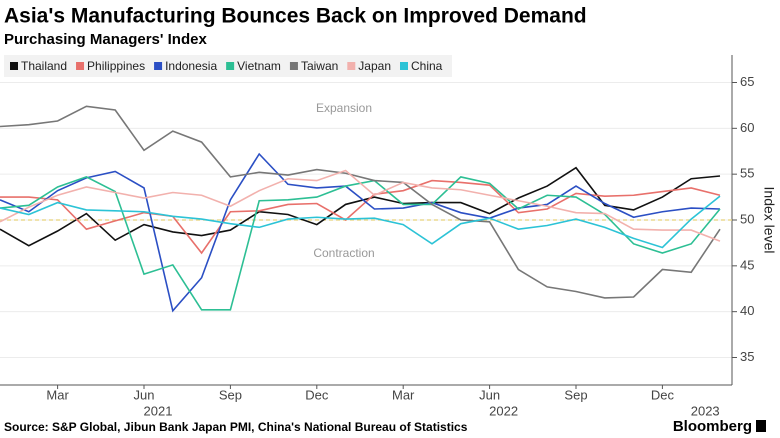 Image resolution: width=780 pixels, height=438 pixels. I want to click on legend-label: Philippines, so click(116, 66).